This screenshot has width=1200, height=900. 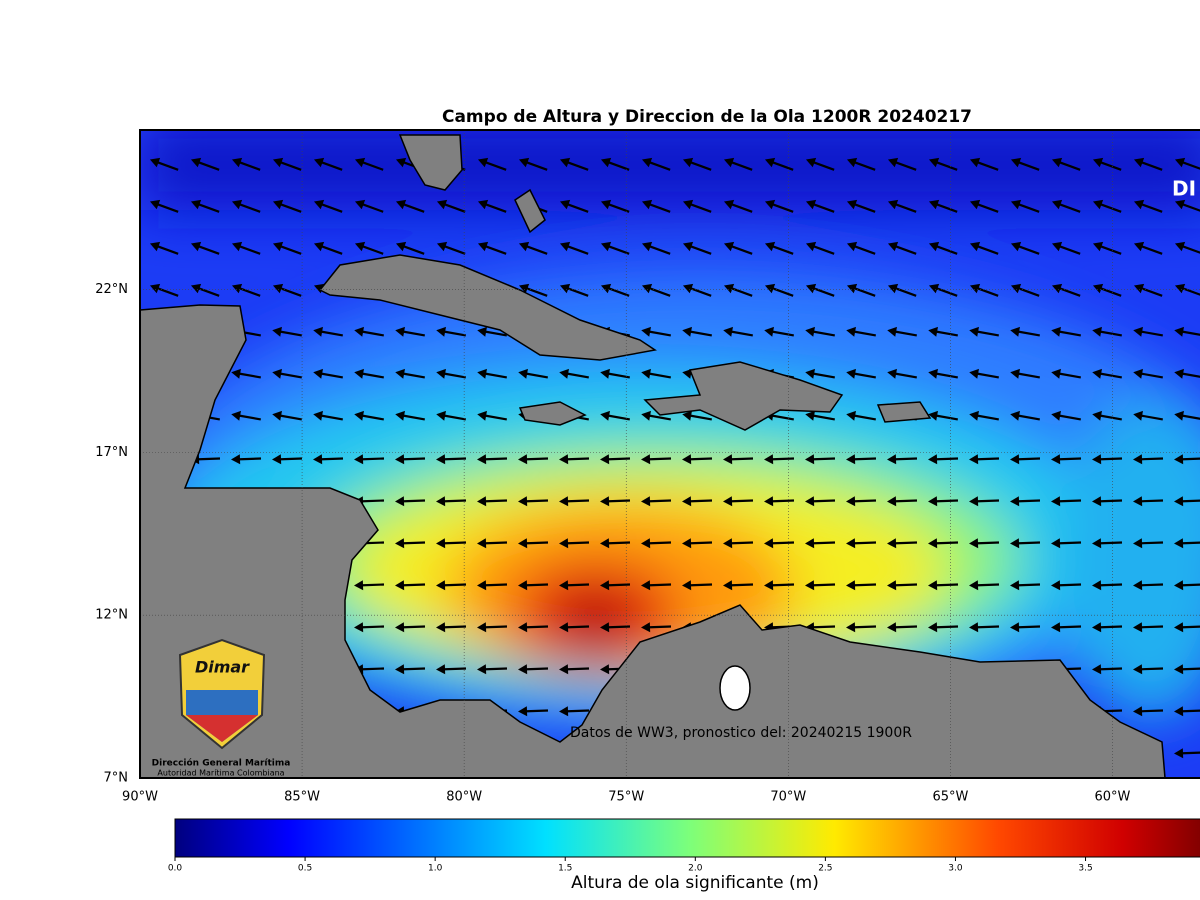 I want to click on colorbar-label: Altura de ola significante (m), so click(x=695, y=883).